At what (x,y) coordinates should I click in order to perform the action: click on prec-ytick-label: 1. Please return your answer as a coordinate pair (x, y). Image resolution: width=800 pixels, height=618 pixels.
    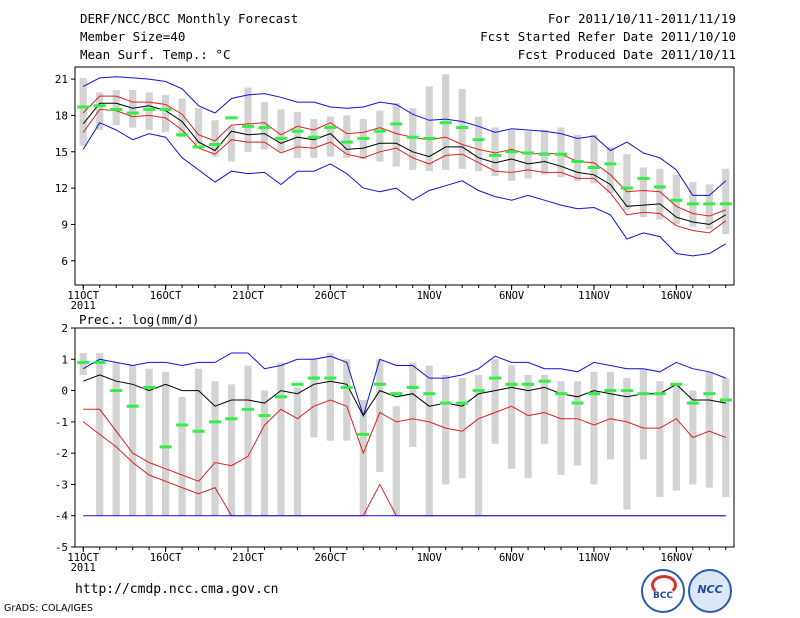
    Looking at the image, I should click on (64, 359).